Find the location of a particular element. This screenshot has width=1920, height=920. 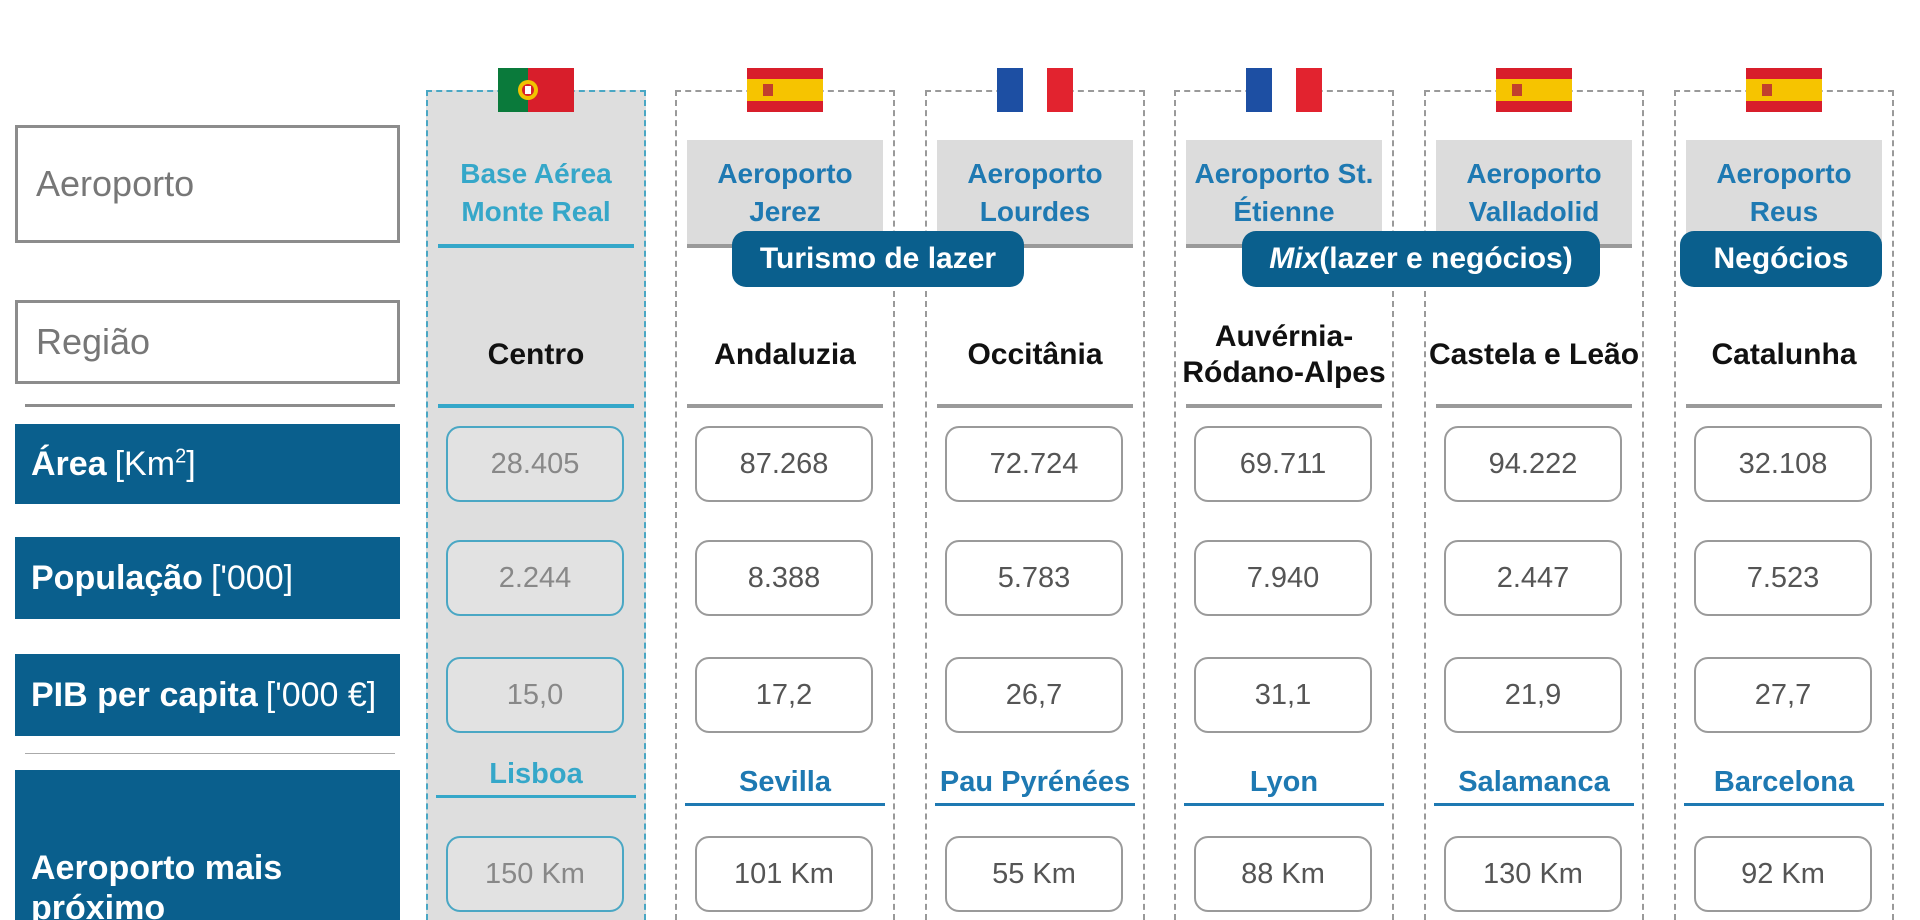

area-value: 94.222 is located at coordinates (1533, 464).